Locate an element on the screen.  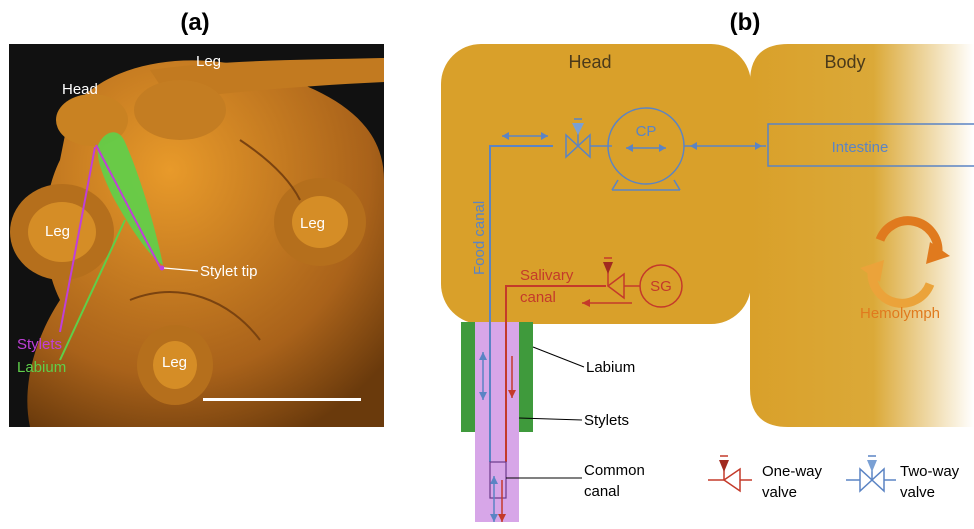
label-head: Head is located at coordinates (80, 89).